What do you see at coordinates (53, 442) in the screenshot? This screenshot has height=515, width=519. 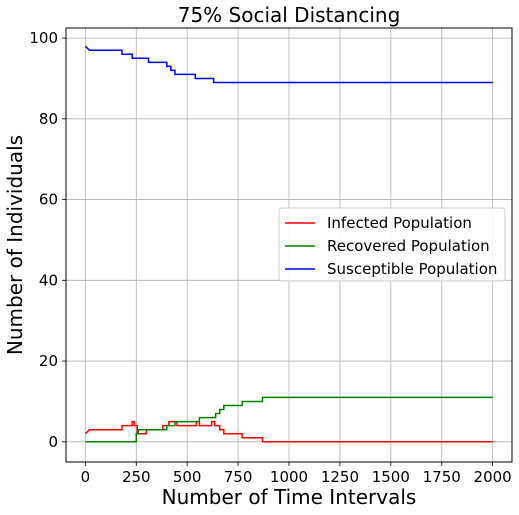 I see `y-tick-label: 0` at bounding box center [53, 442].